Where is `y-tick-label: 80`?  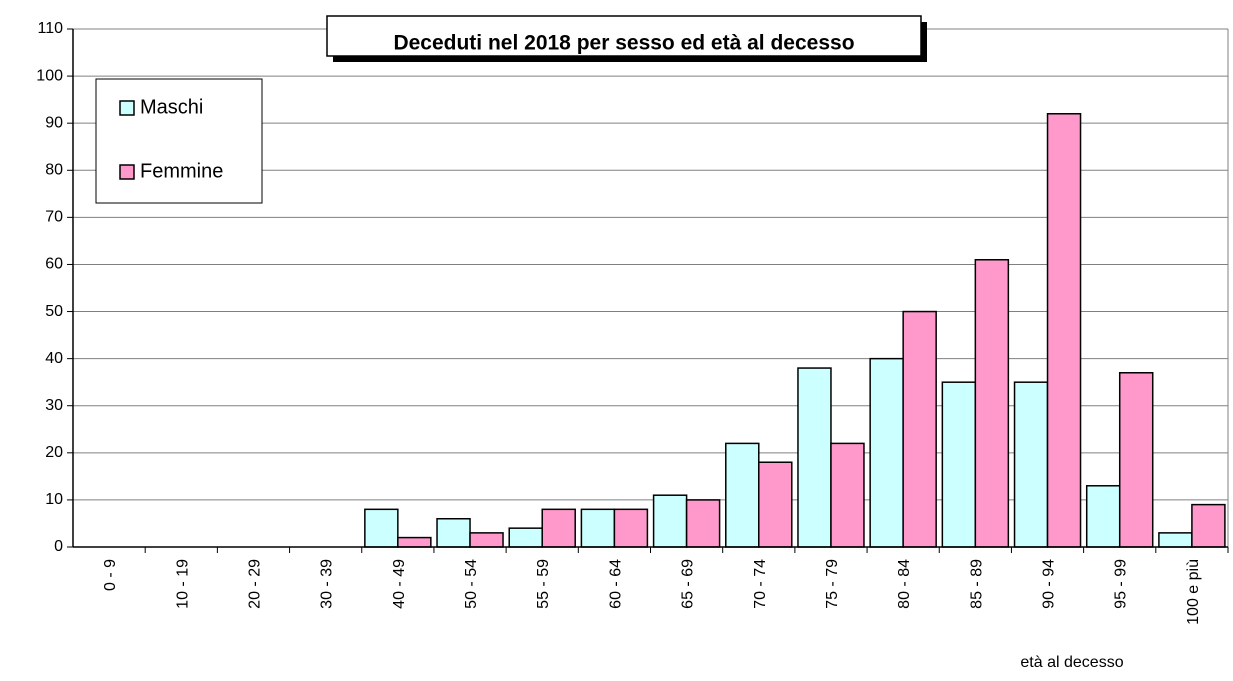
y-tick-label: 80 is located at coordinates (54, 169).